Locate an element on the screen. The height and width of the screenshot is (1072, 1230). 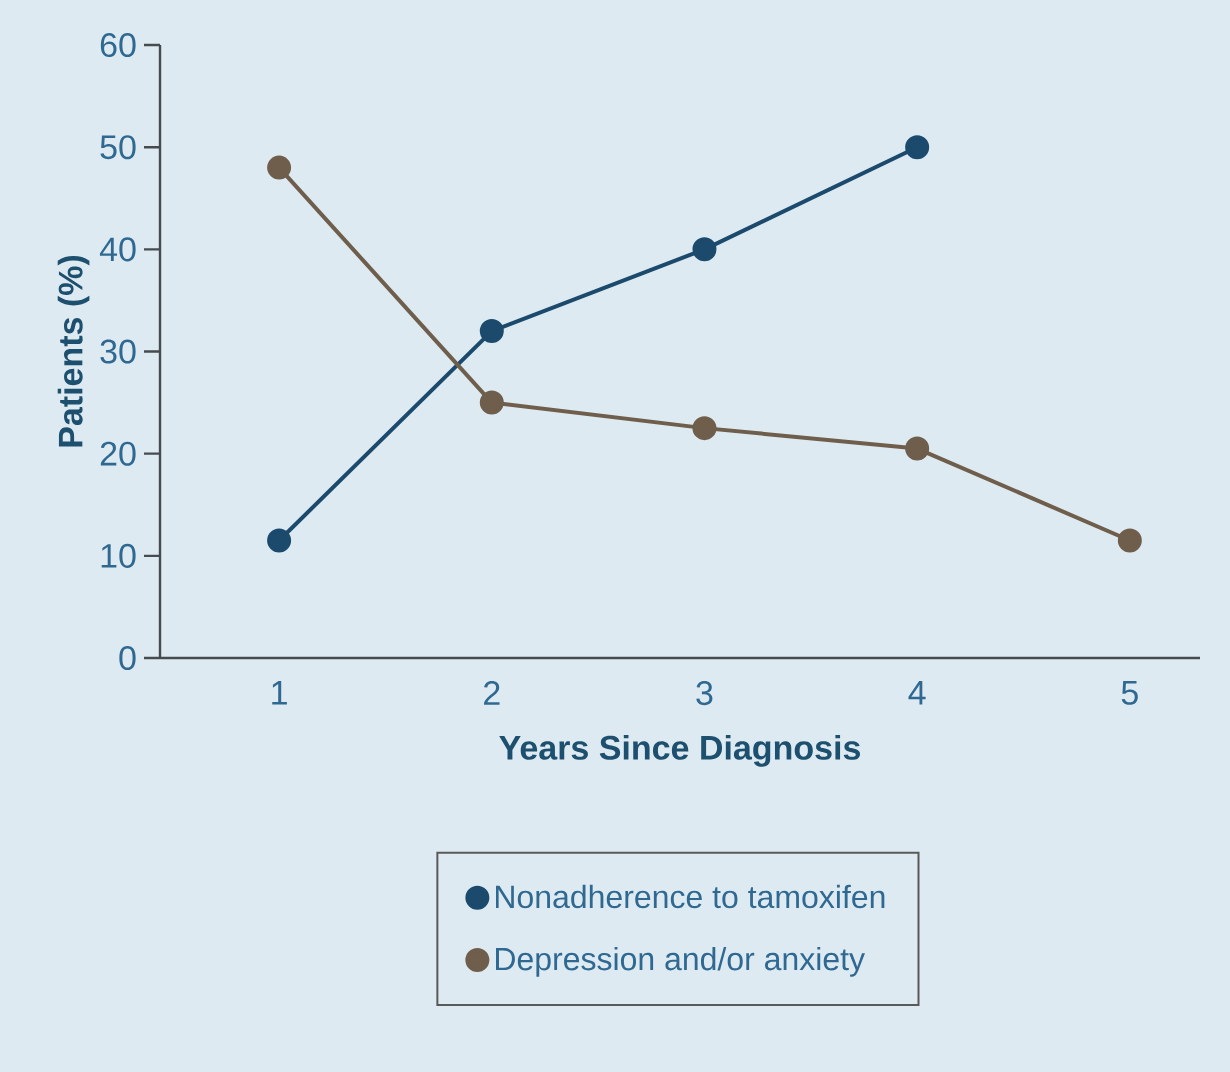
x-tick-label: 2 is located at coordinates (492, 693).